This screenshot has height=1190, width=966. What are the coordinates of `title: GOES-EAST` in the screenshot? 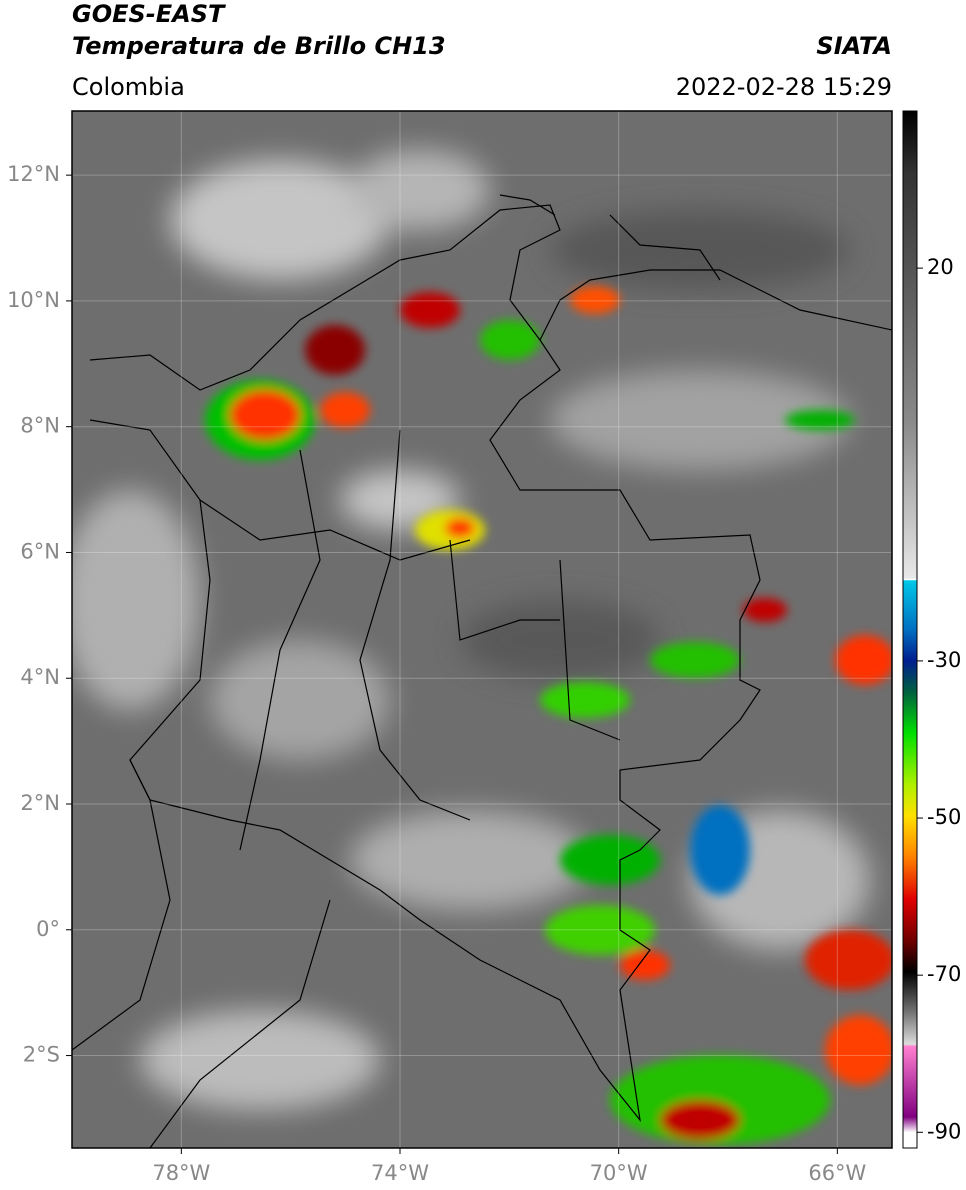 It's located at (149, 14).